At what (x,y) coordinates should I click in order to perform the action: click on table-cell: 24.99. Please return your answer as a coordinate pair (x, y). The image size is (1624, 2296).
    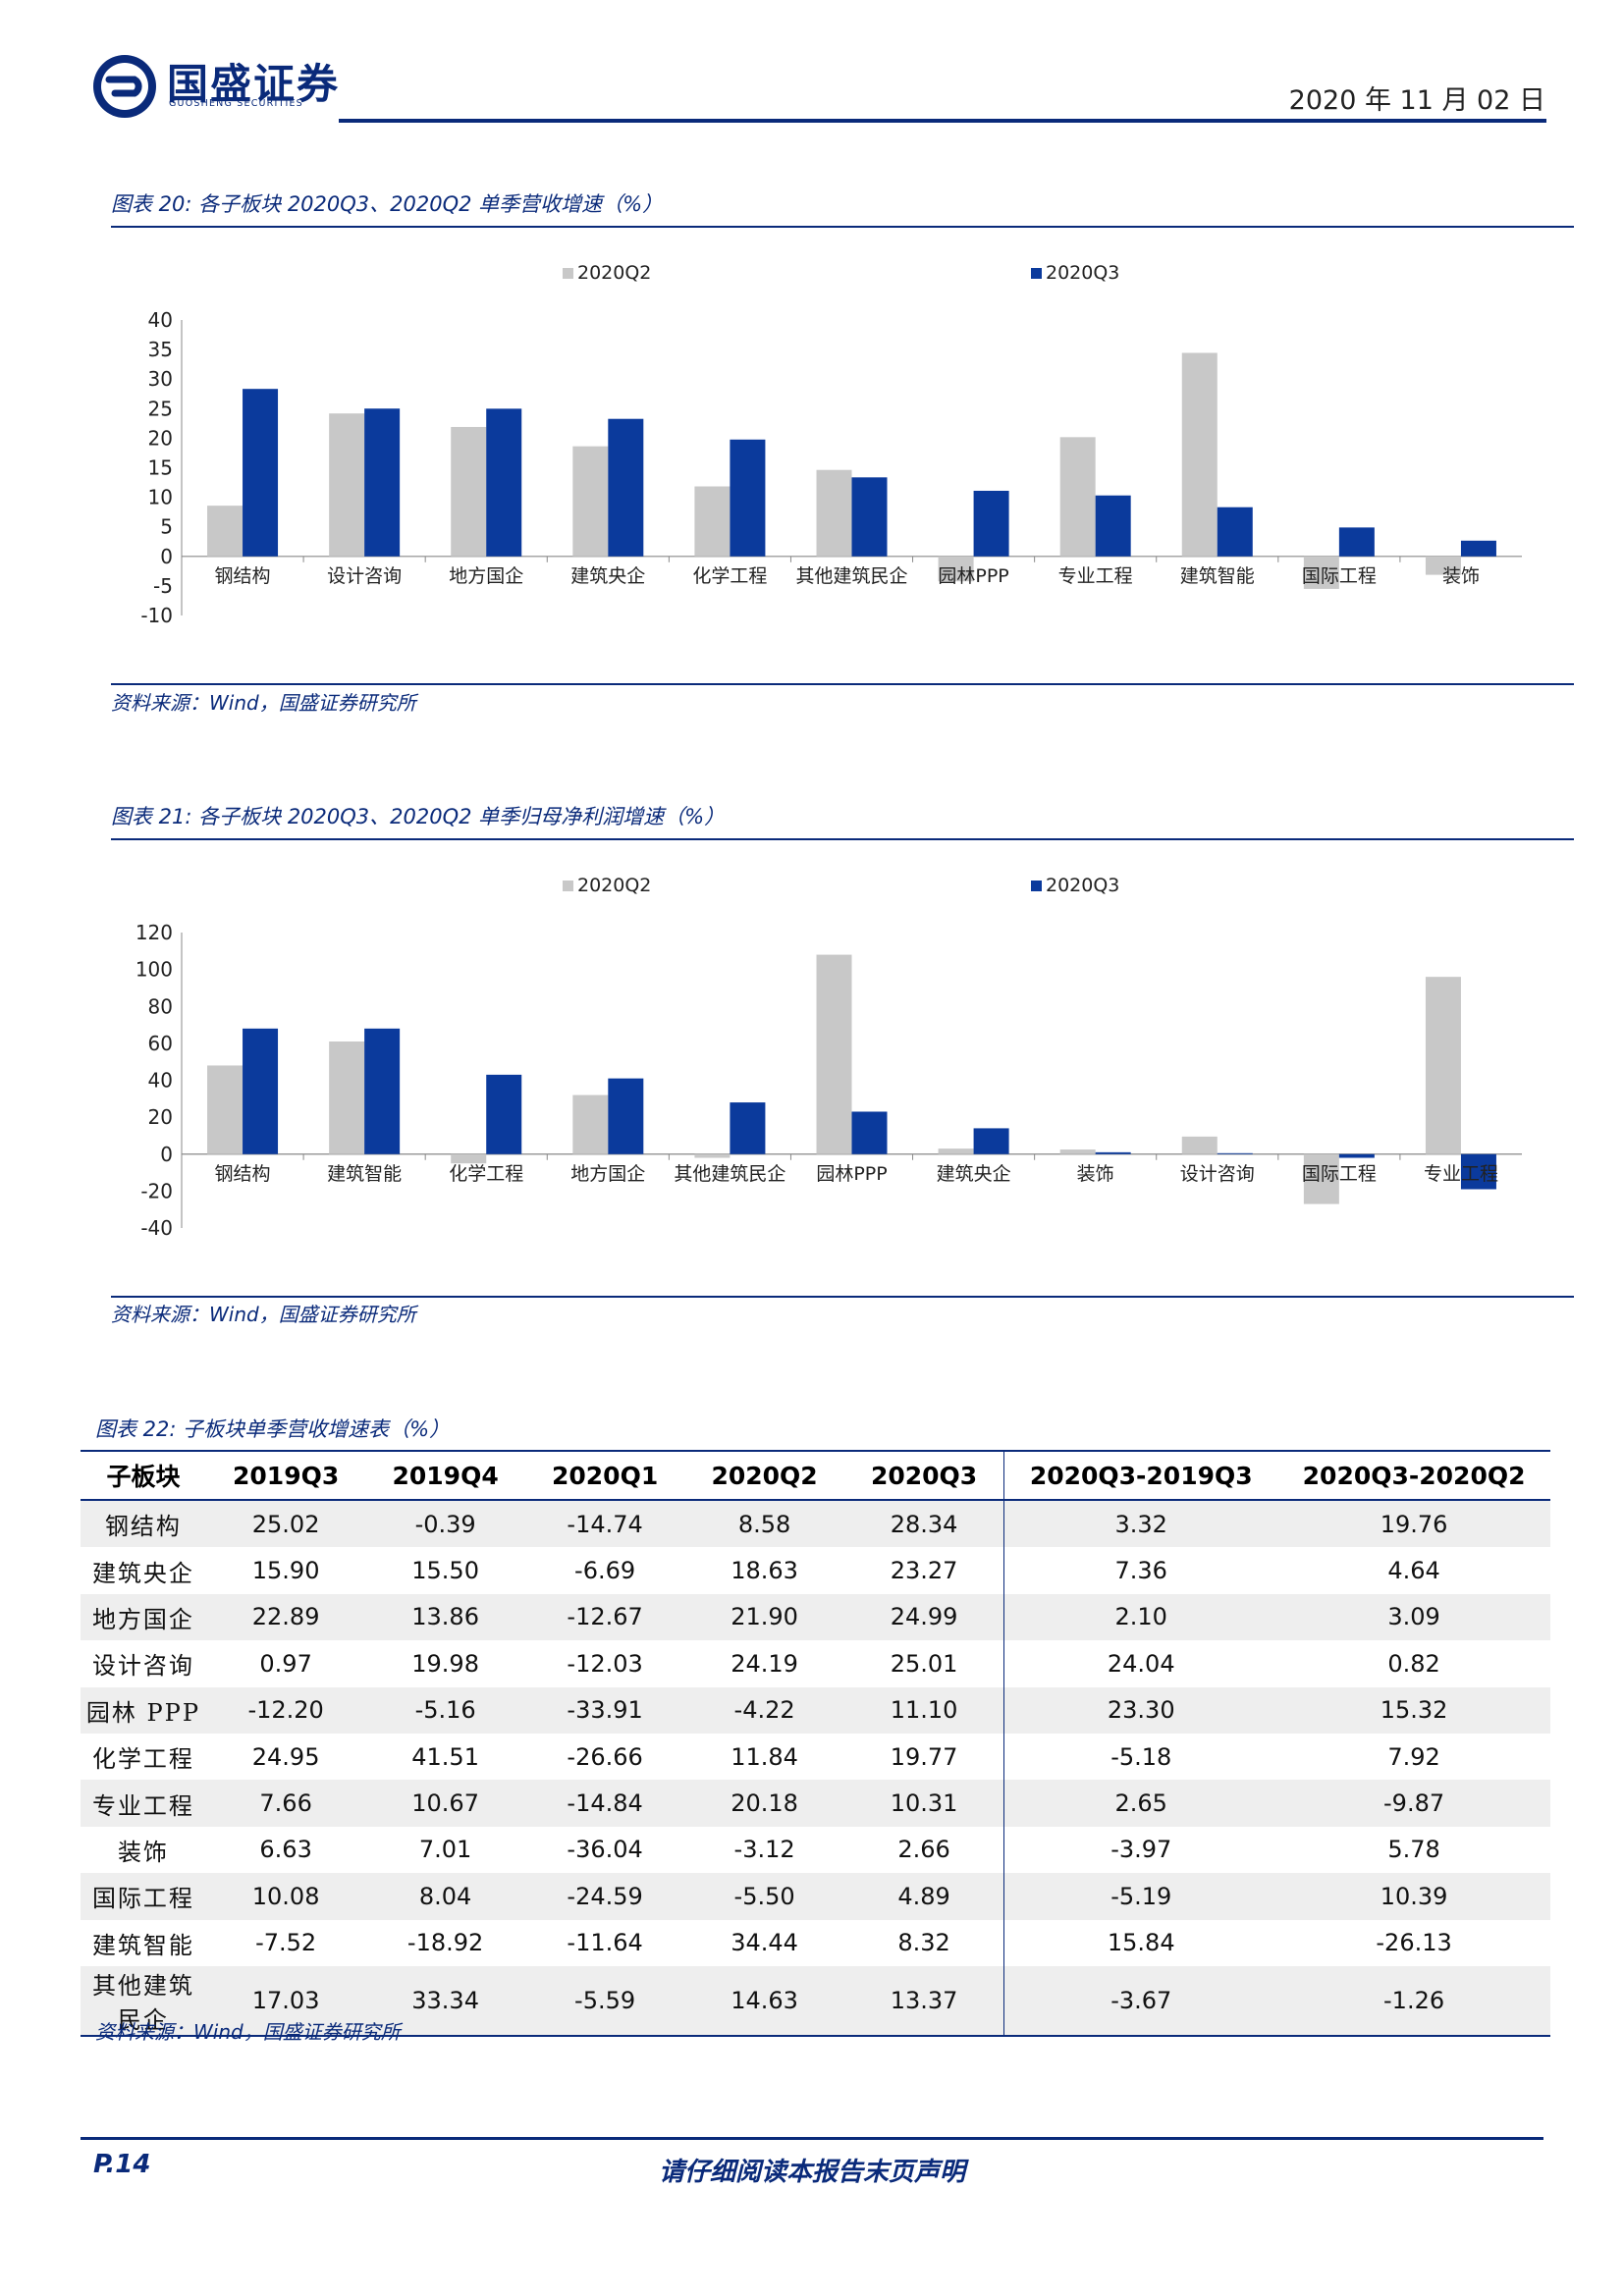
    Looking at the image, I should click on (923, 1617).